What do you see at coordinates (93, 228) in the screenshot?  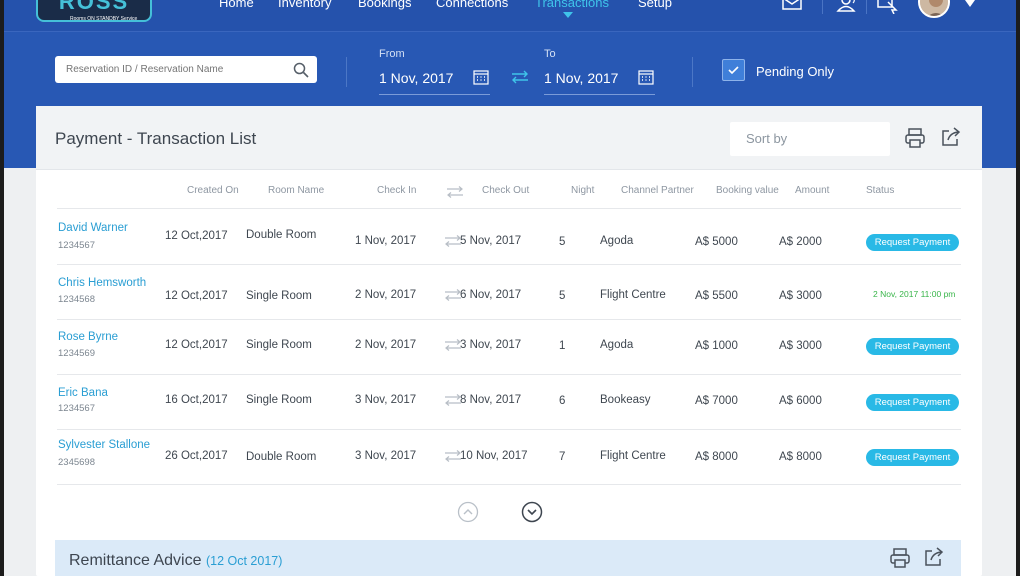 I see `guest-name-link: David Warner` at bounding box center [93, 228].